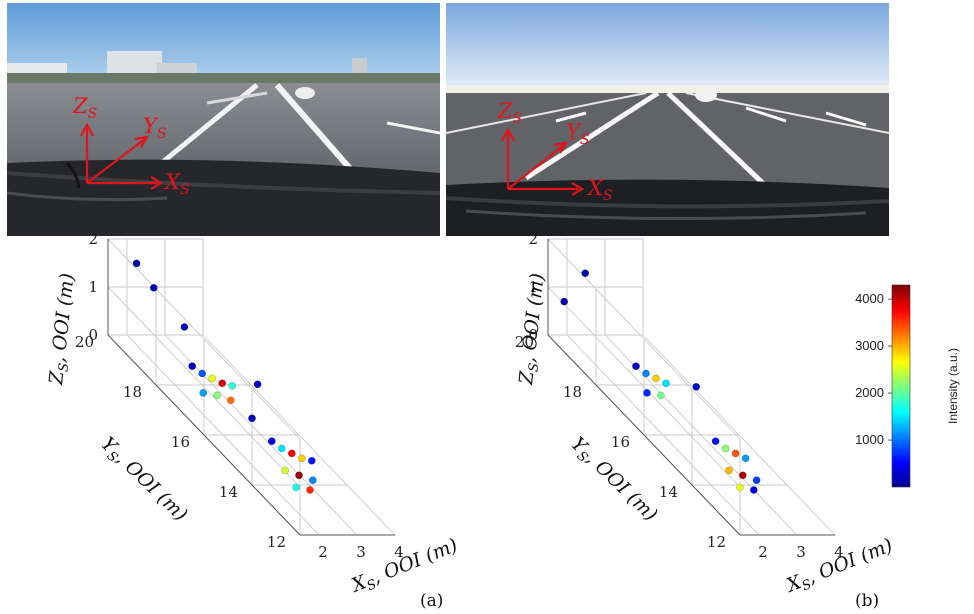  What do you see at coordinates (869, 439) in the screenshot?
I see `colorbar-tick-label: 1000` at bounding box center [869, 439].